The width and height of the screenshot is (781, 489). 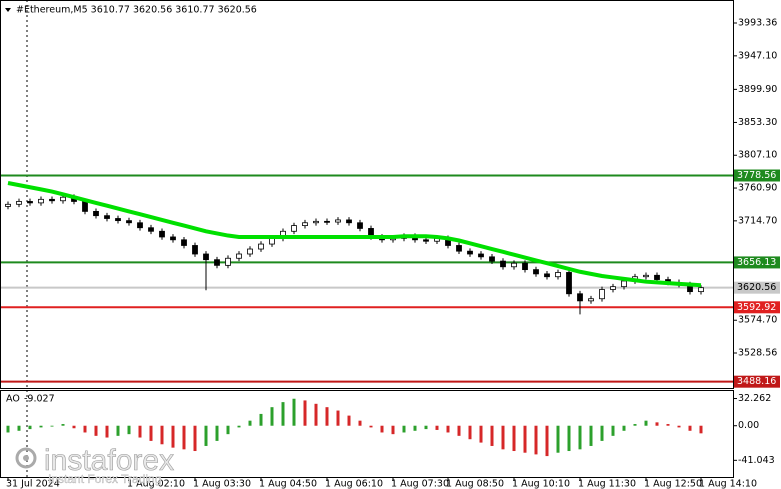 I want to click on x-tick-label: 1 Aug 06:10, so click(x=354, y=484).